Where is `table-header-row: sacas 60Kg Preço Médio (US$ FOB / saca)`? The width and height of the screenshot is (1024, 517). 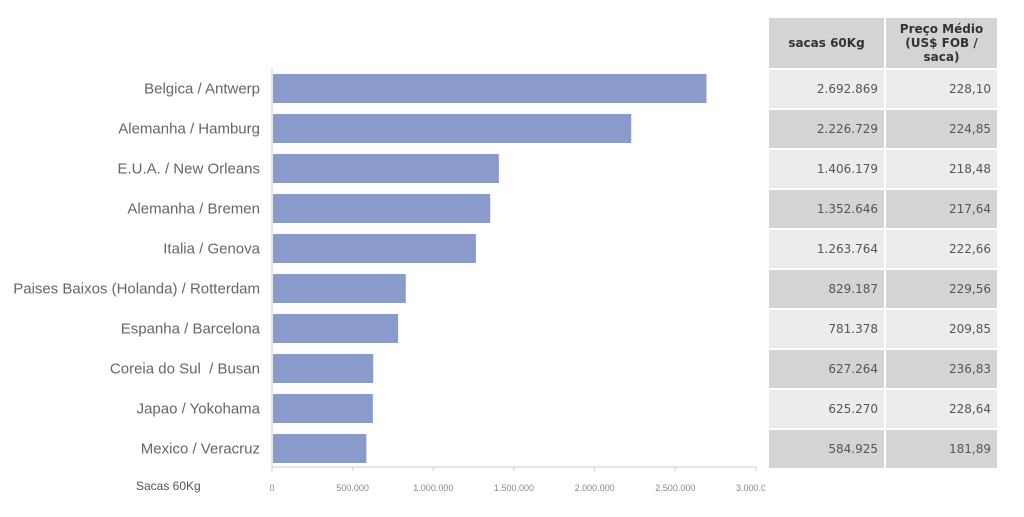
table-header-row: sacas 60Kg Preço Médio (US$ FOB / saca) is located at coordinates (883, 43).